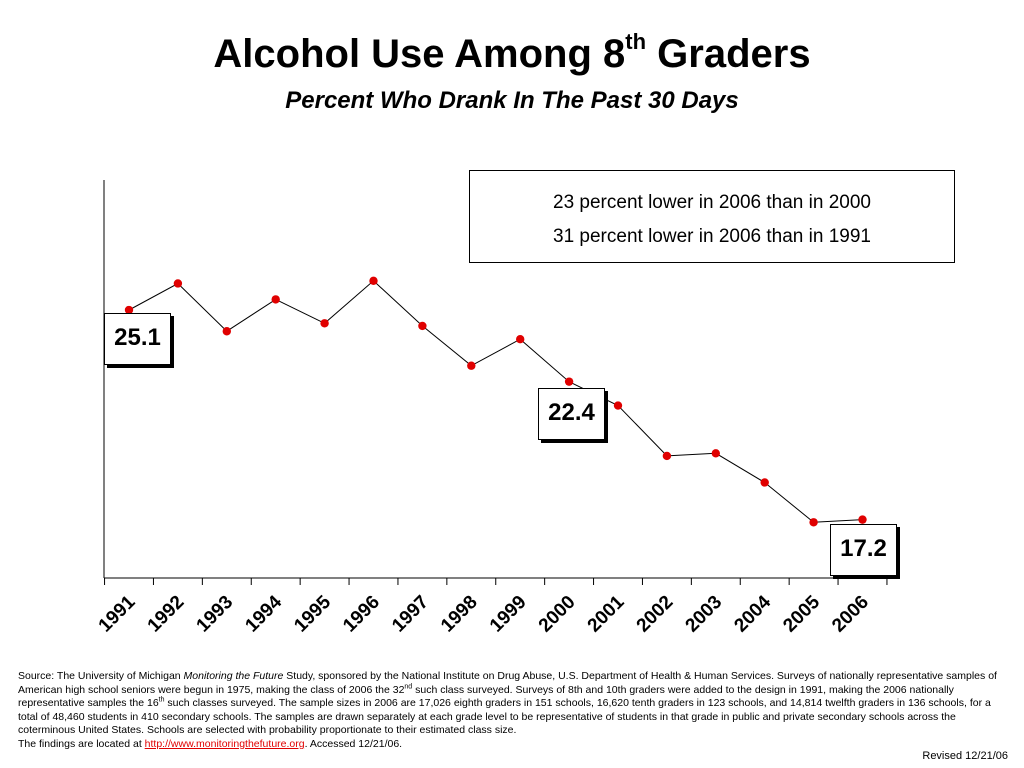  What do you see at coordinates (312, 613) in the screenshot?
I see `x-tick-label-1995: 1995` at bounding box center [312, 613].